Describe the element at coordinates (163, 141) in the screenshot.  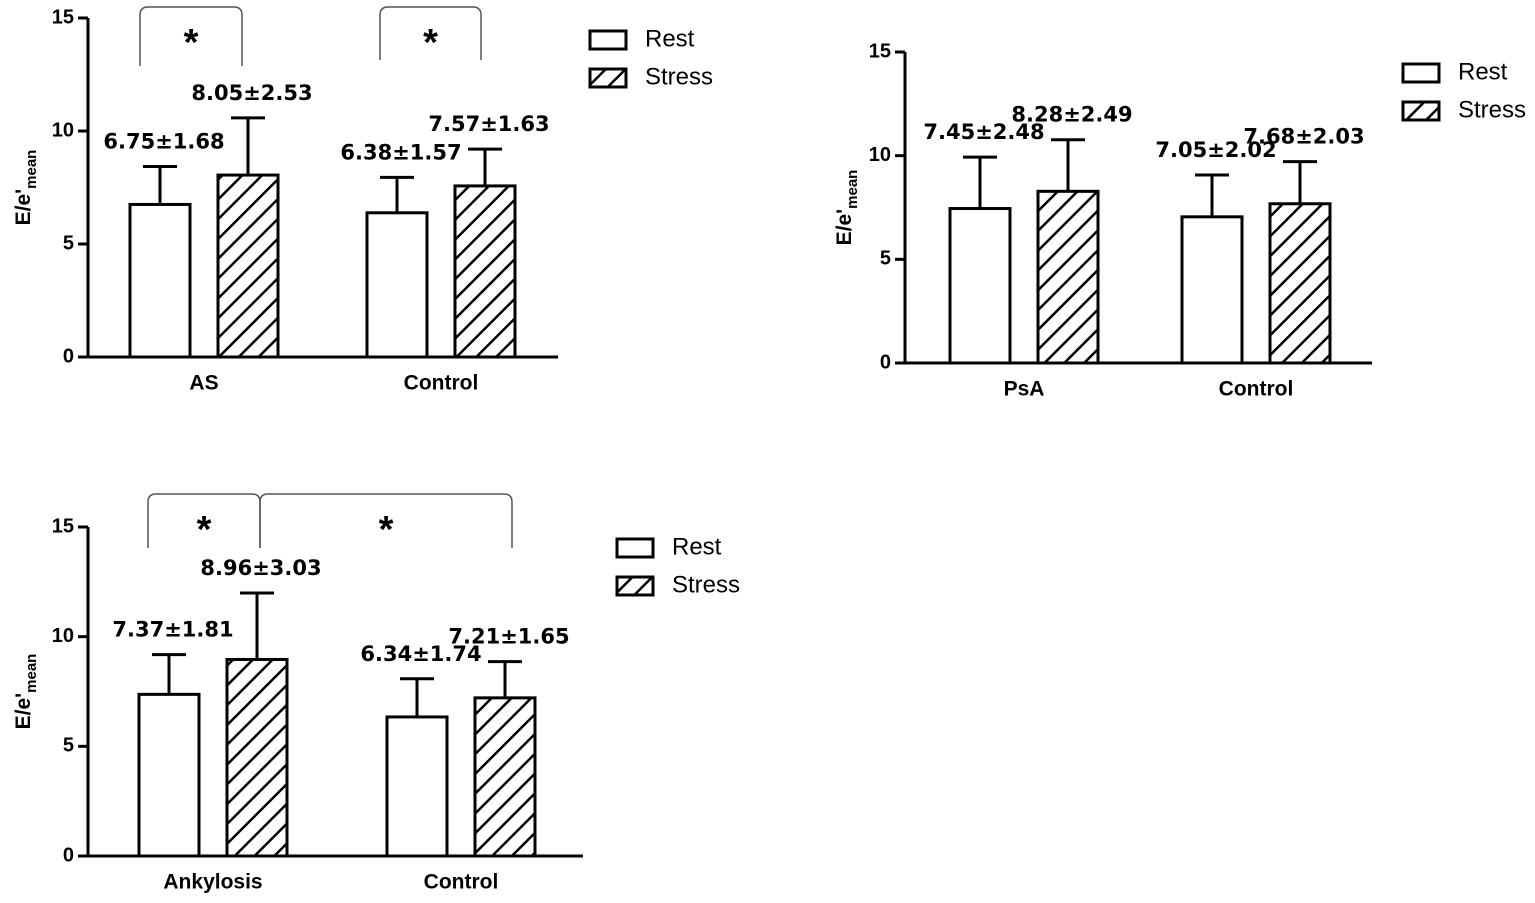
I see `value-label: 6.75±1.68` at that location.